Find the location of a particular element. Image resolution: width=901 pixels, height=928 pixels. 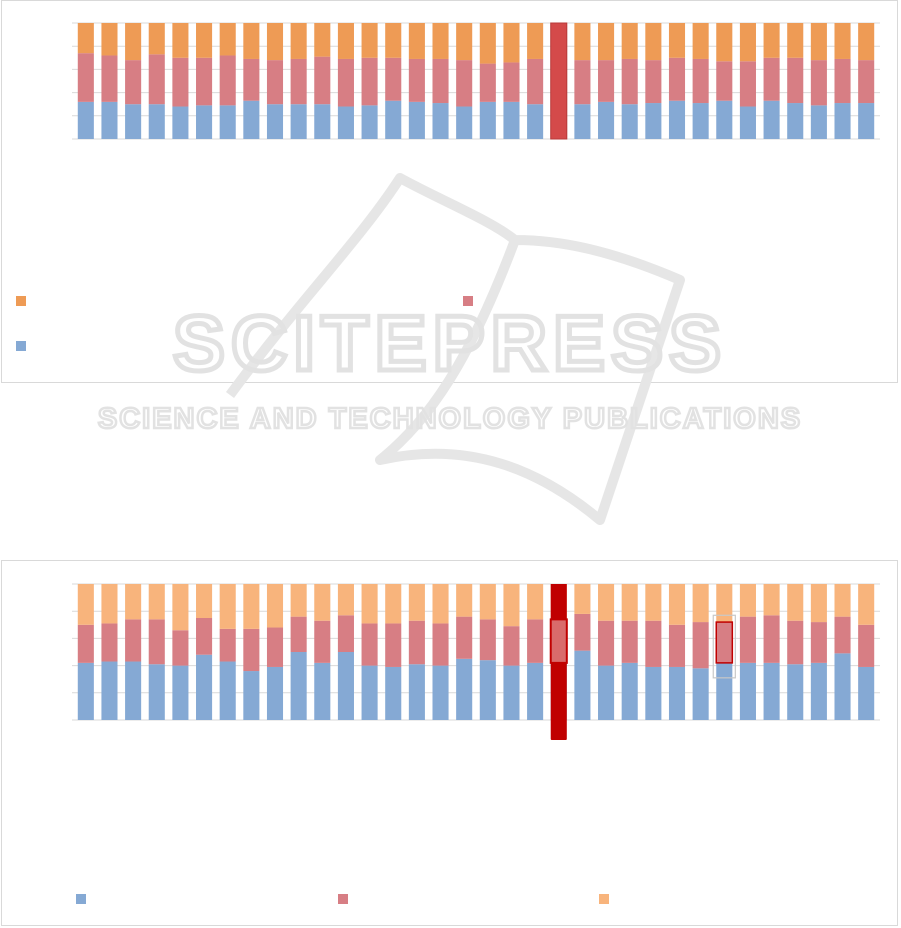

legend-swatch-red is located at coordinates (468, 301).